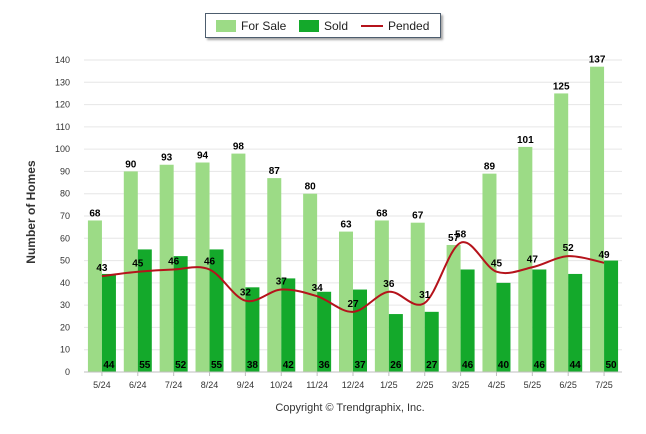 The height and width of the screenshot is (434, 646). What do you see at coordinates (138, 385) in the screenshot?
I see `x-tick-label: 6/24` at bounding box center [138, 385].